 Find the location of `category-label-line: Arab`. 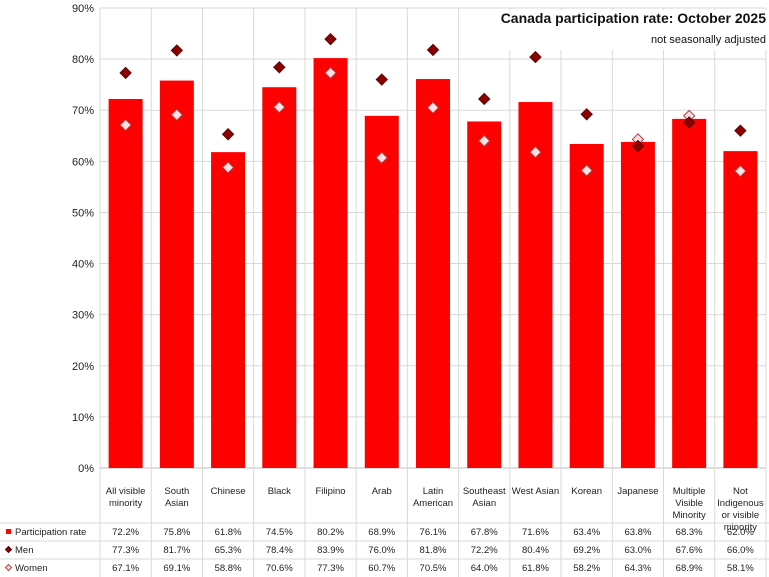

category-label-line: Arab is located at coordinates (382, 491).